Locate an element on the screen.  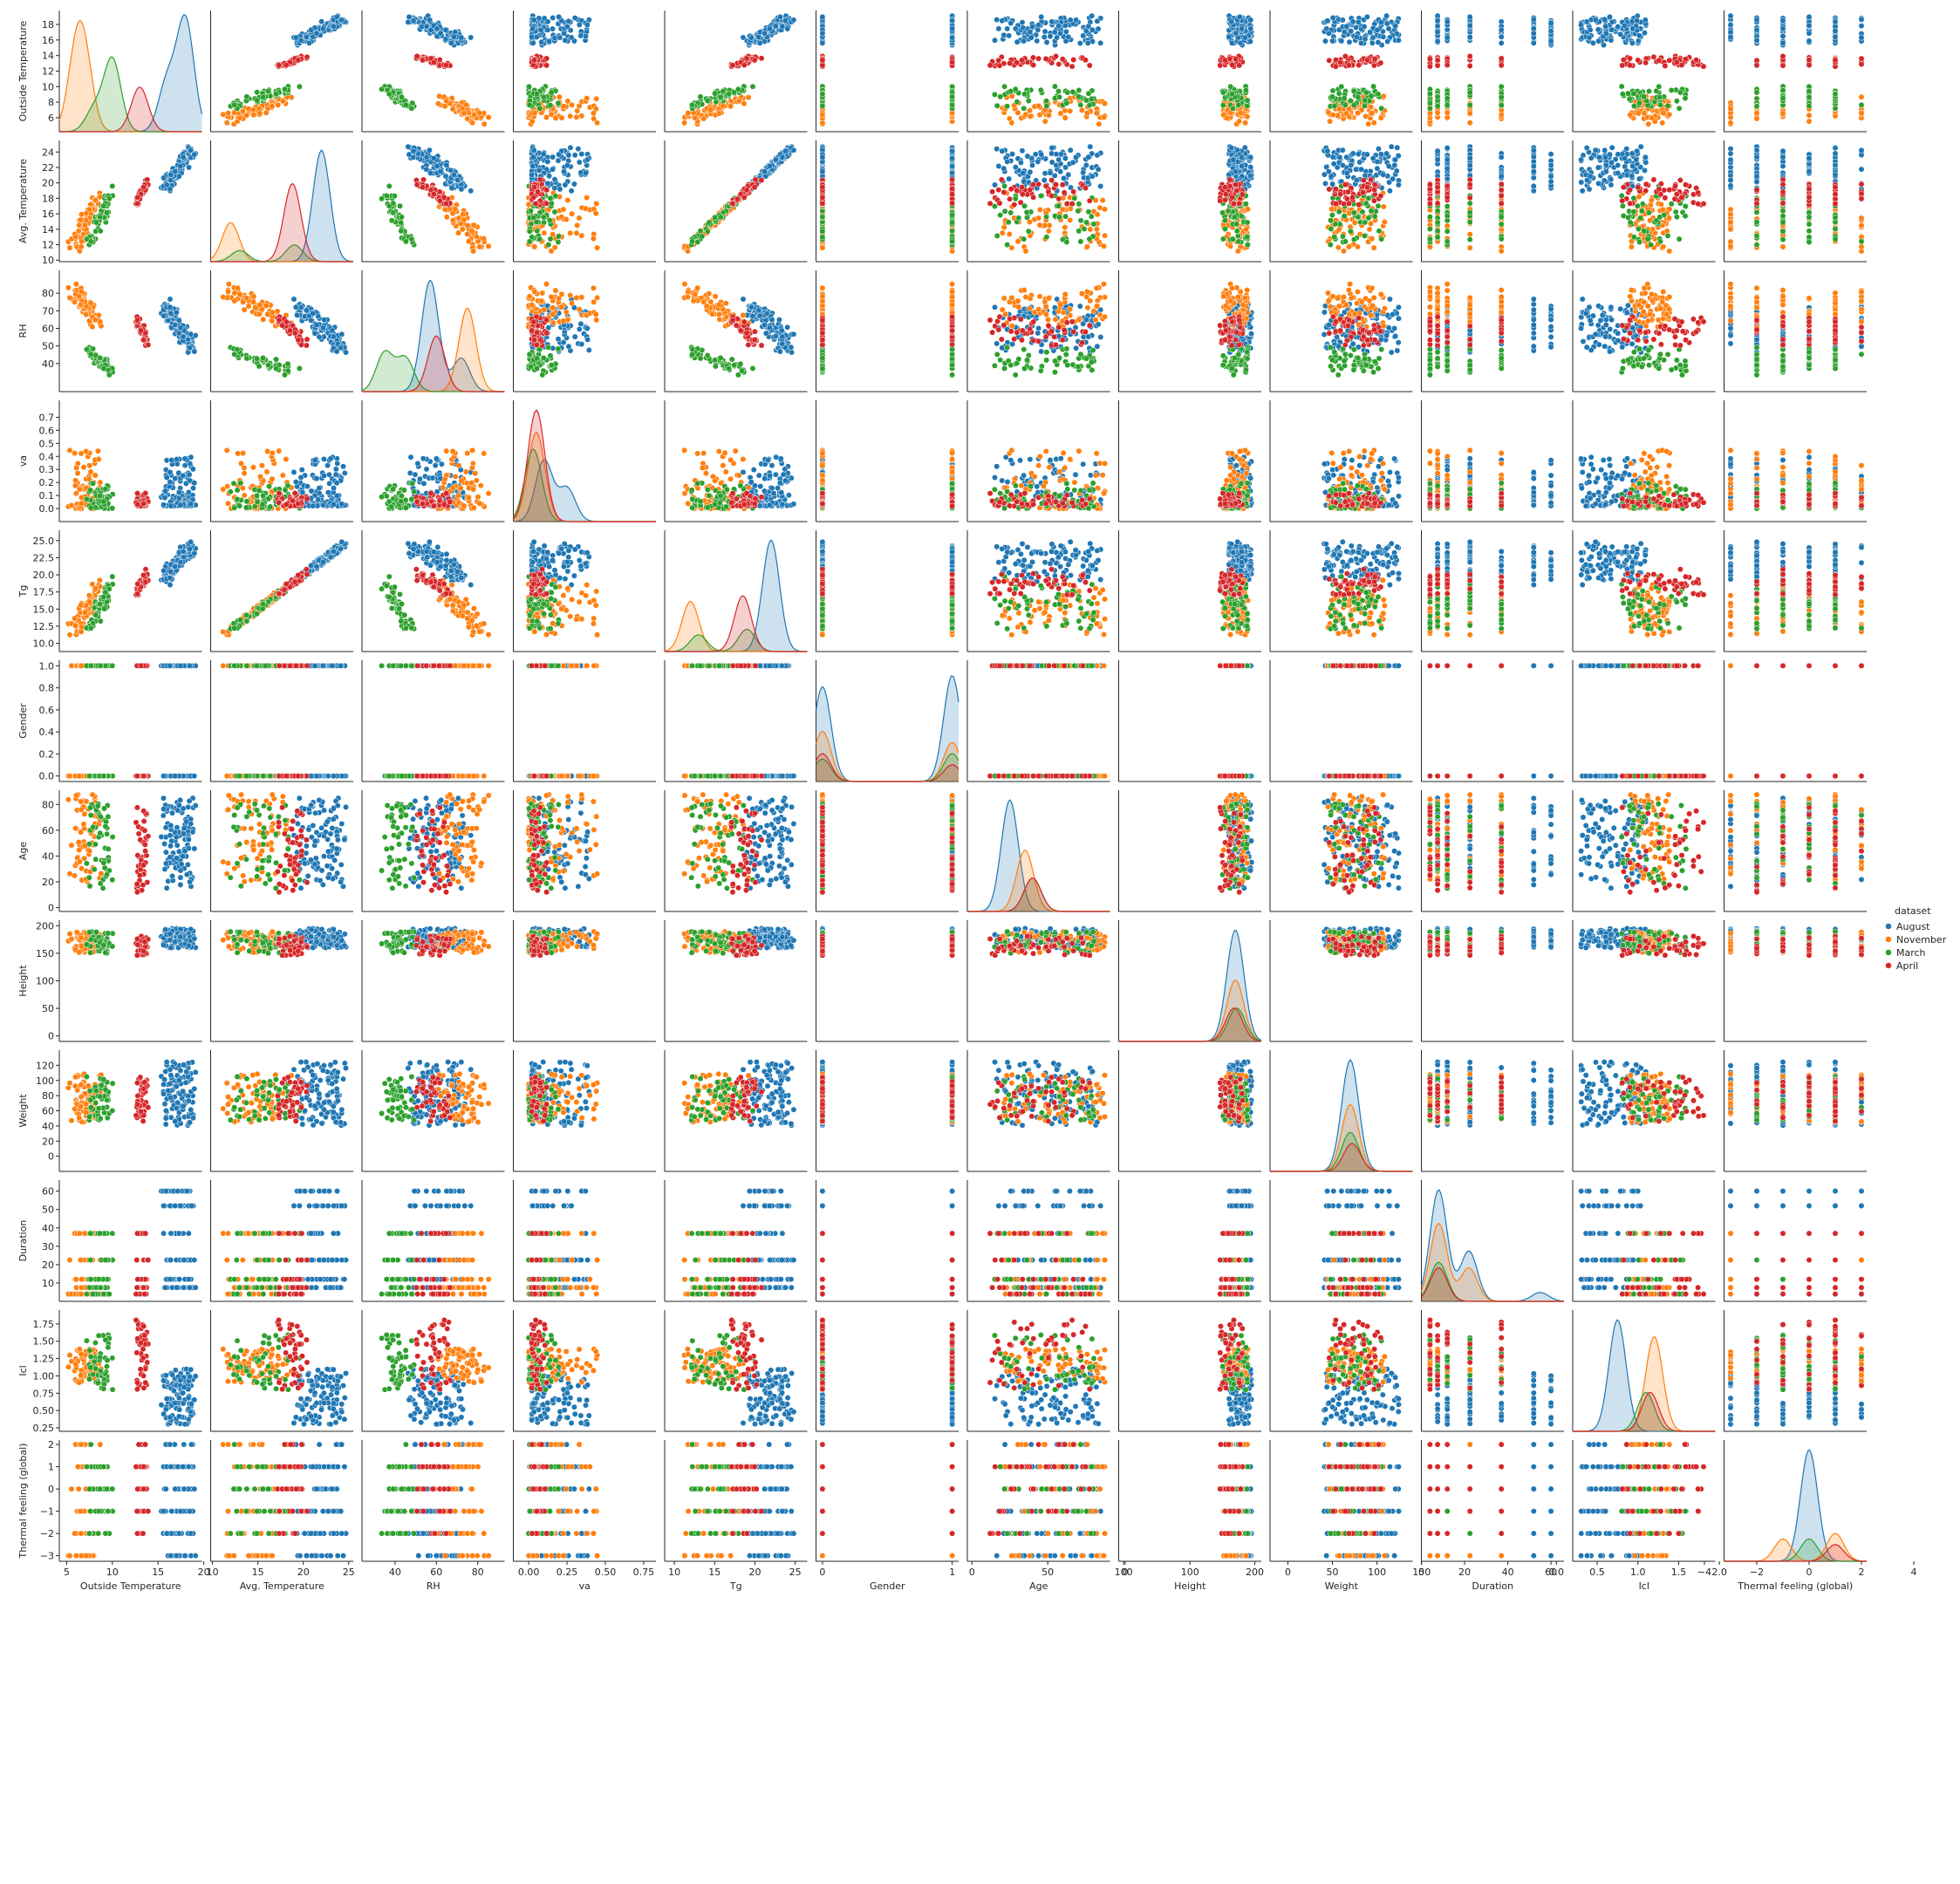
pairplot-cell-avg-temperature-vs-va is located at coordinates (584, 201).